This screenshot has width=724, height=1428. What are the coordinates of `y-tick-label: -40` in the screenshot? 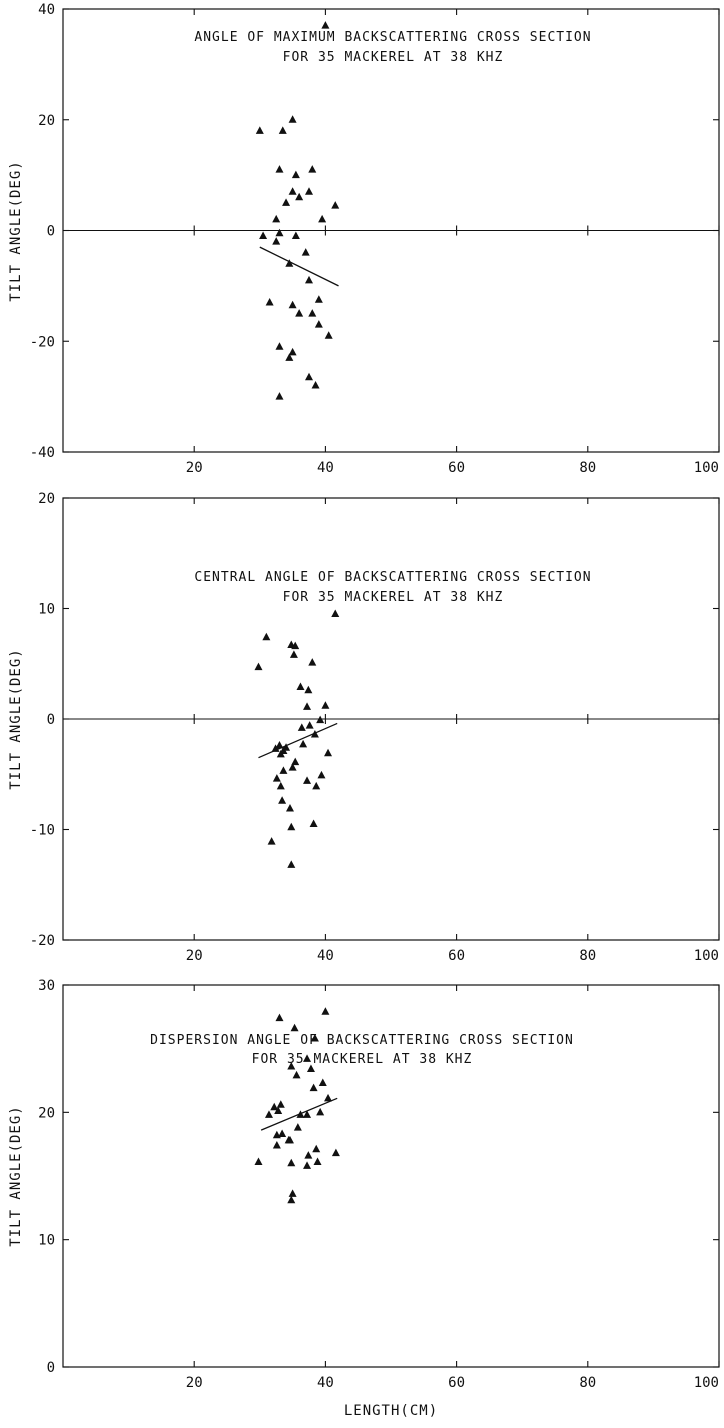 It's located at (42, 453).